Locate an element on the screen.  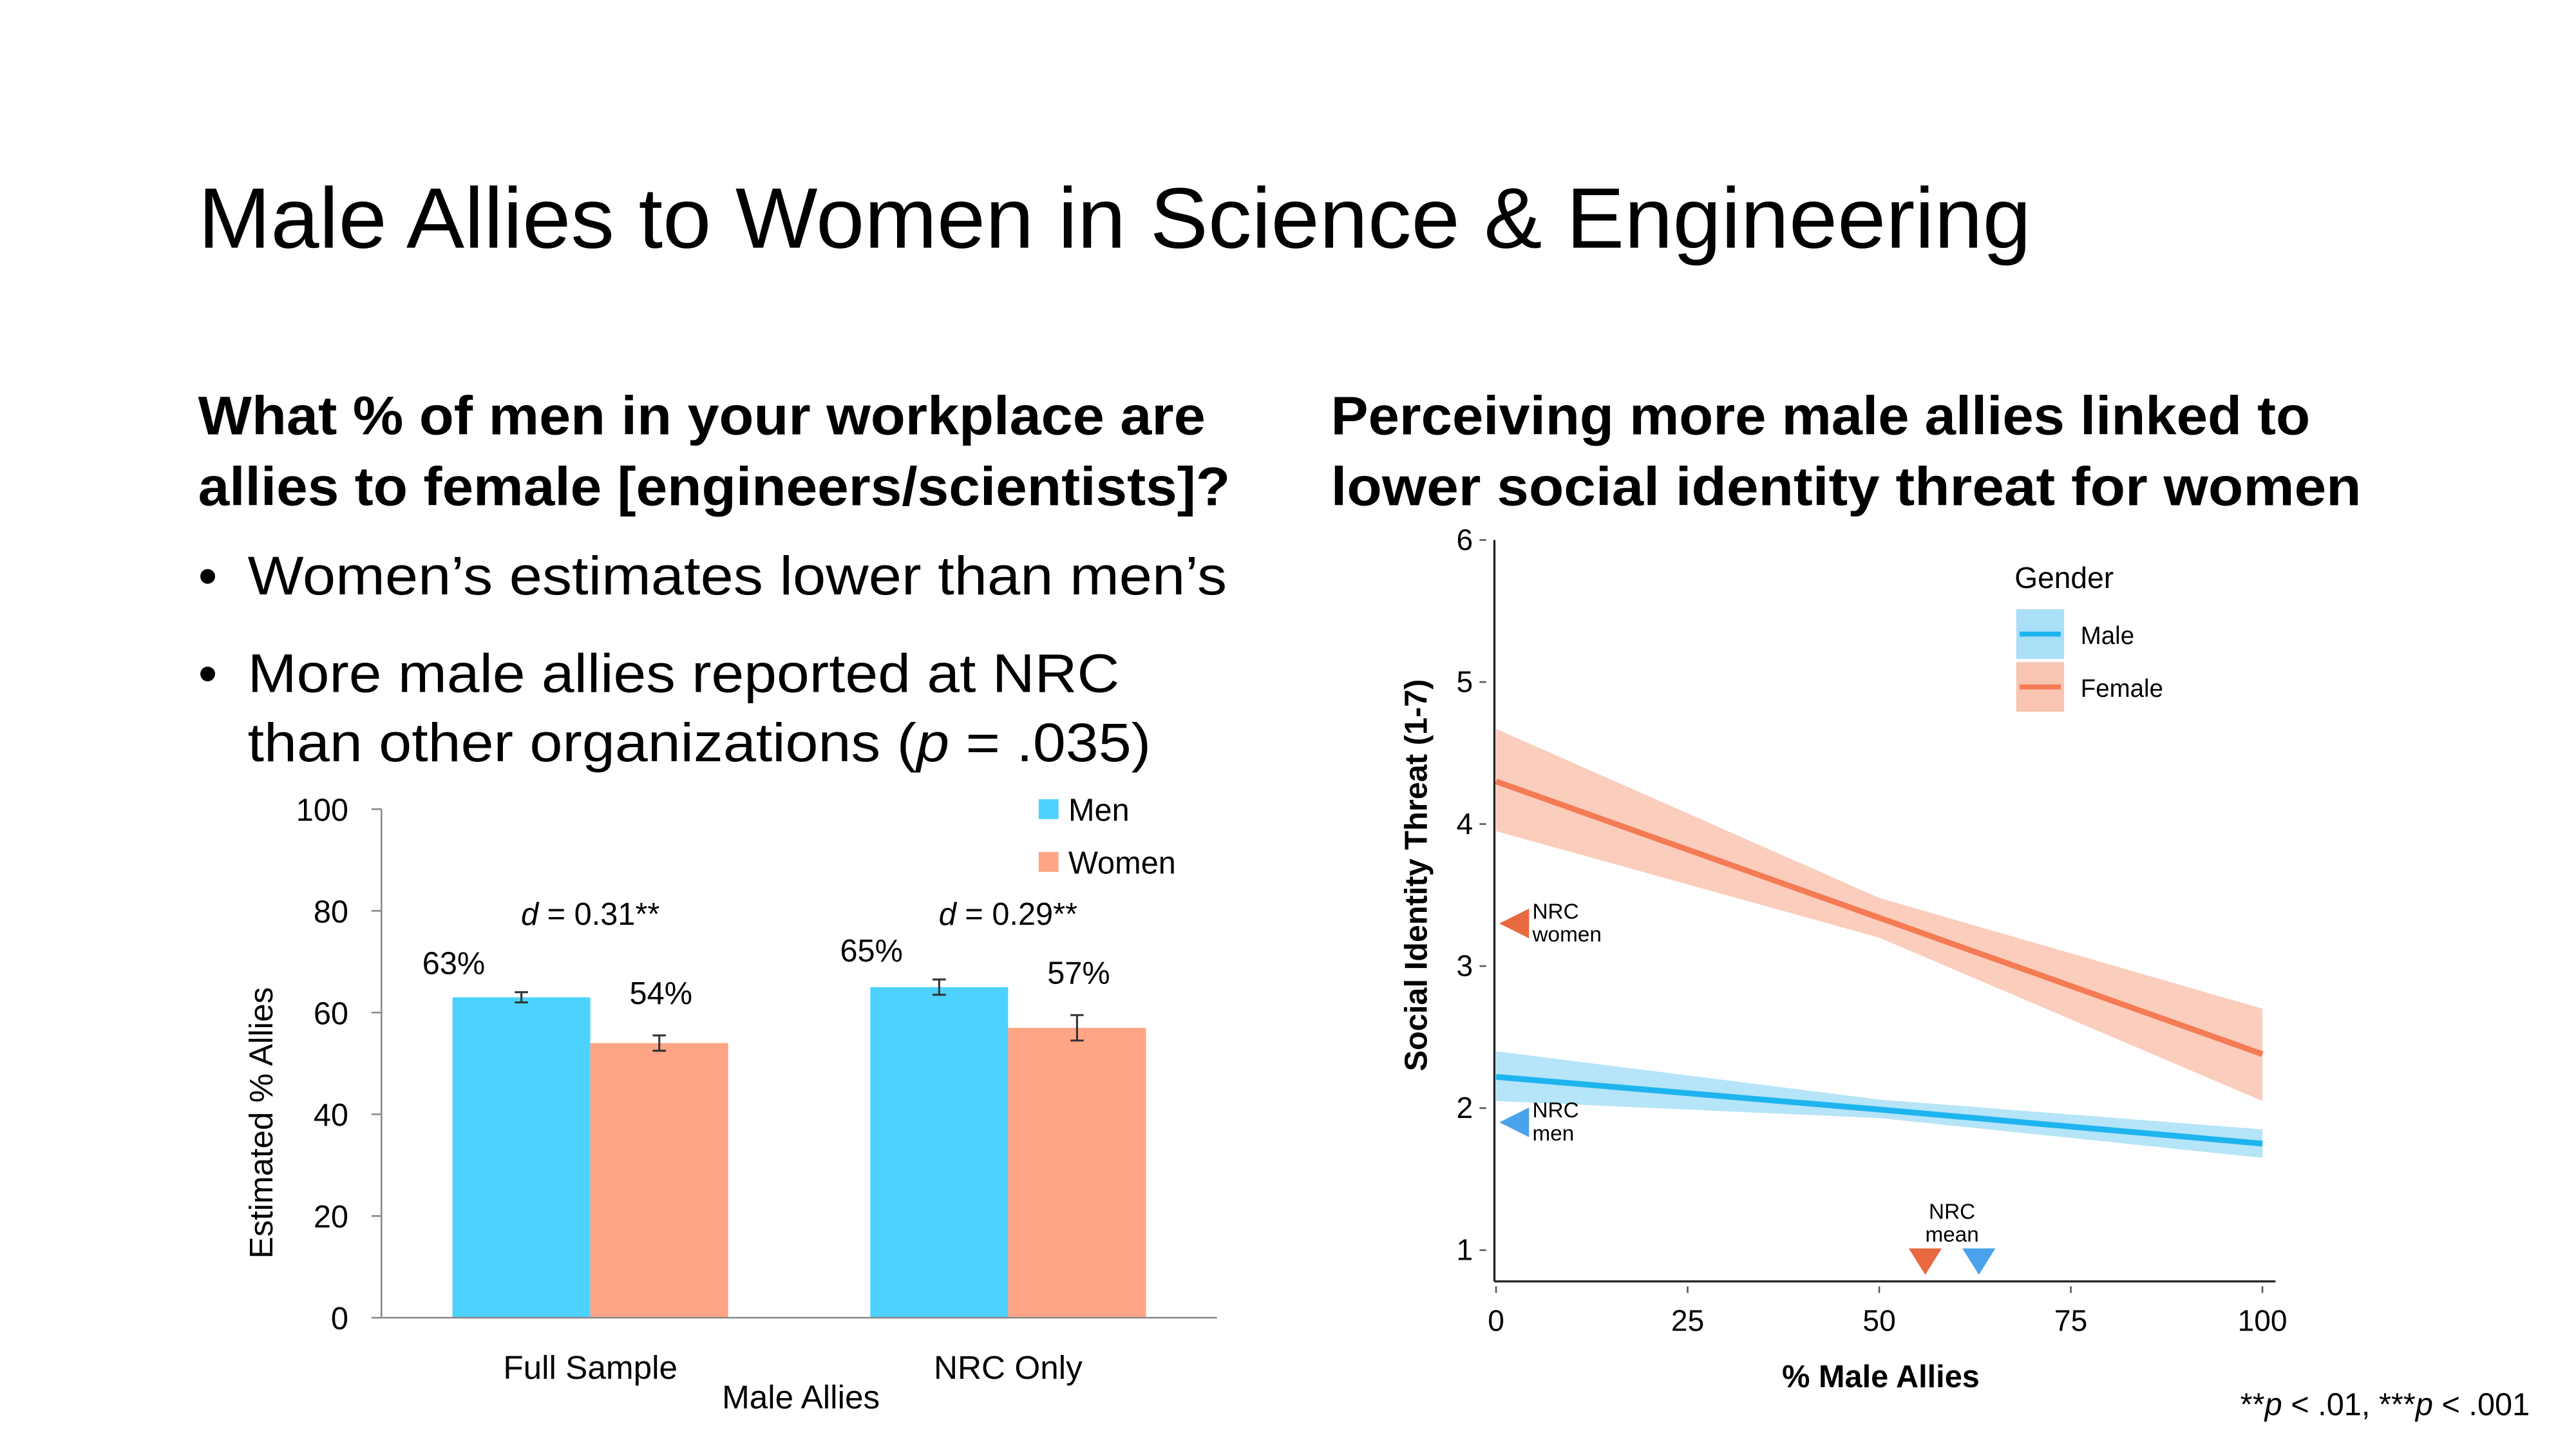
footnote: **p < .01, ***p < .001 is located at coordinates (2385, 1405).